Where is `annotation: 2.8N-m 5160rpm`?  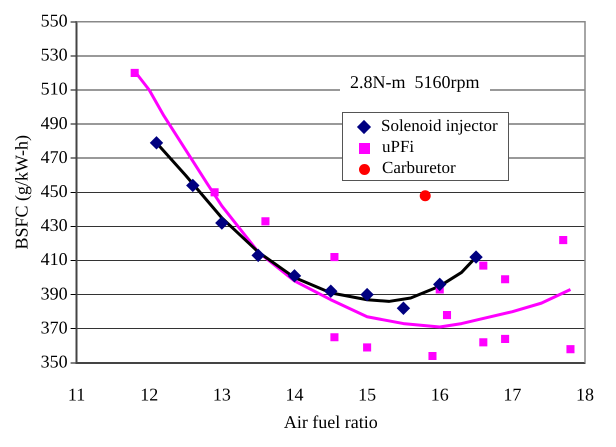 annotation: 2.8N-m 5160rpm is located at coordinates (415, 82).